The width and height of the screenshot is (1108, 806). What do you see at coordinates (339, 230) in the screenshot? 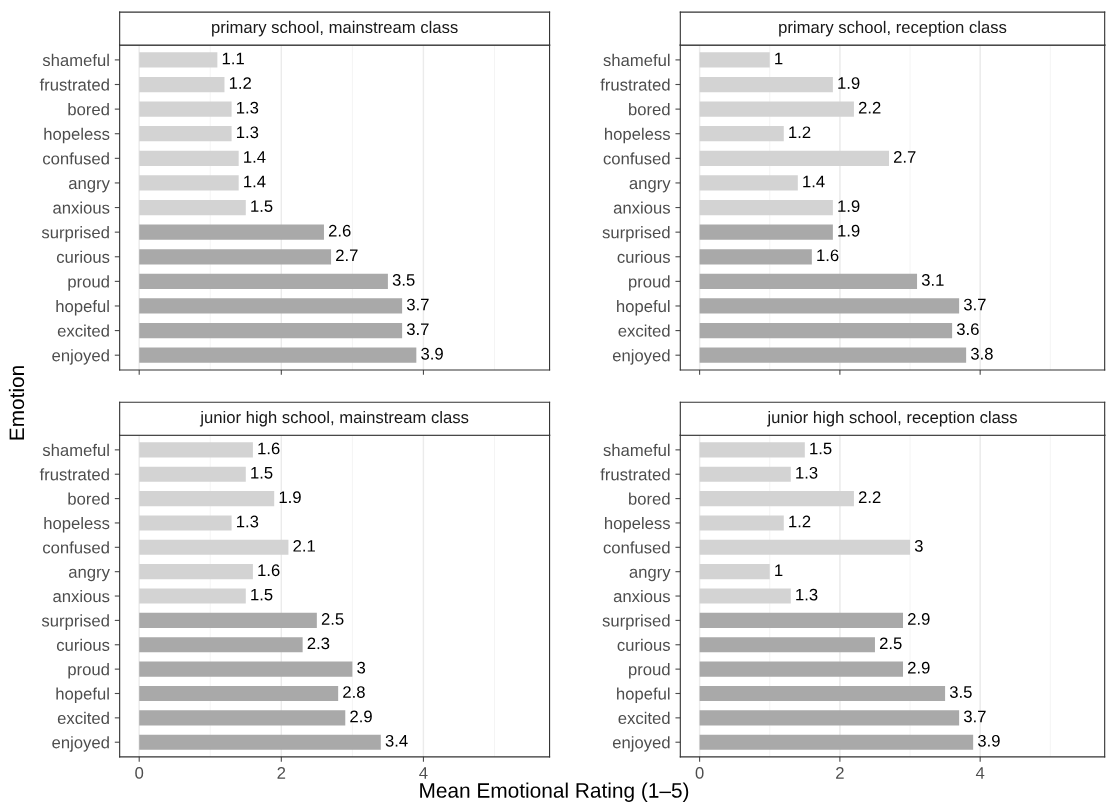
I see `data-label: 2.6` at bounding box center [339, 230].